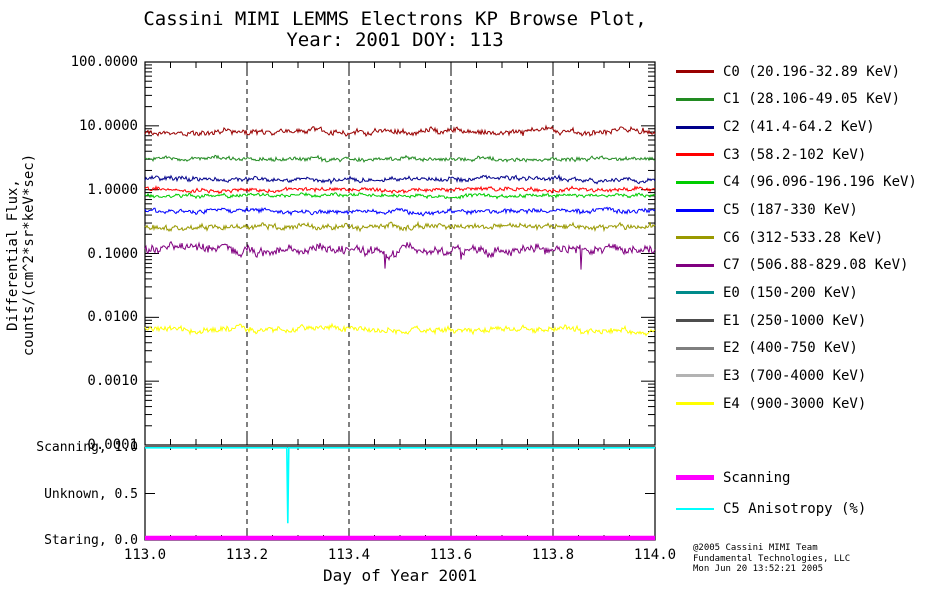 The image size is (950, 600). Describe the element at coordinates (695, 210) in the screenshot. I see `legend-swatch-C5` at that location.